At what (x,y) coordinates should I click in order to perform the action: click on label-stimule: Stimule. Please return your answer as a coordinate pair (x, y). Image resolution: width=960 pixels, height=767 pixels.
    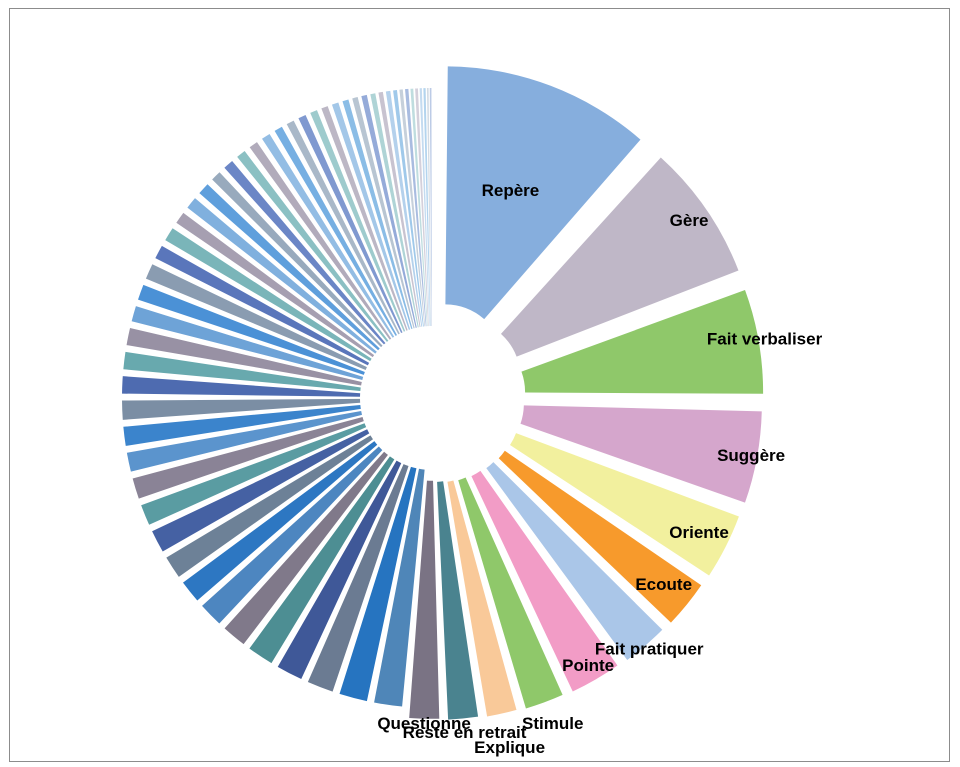
    Looking at the image, I should click on (552, 723).